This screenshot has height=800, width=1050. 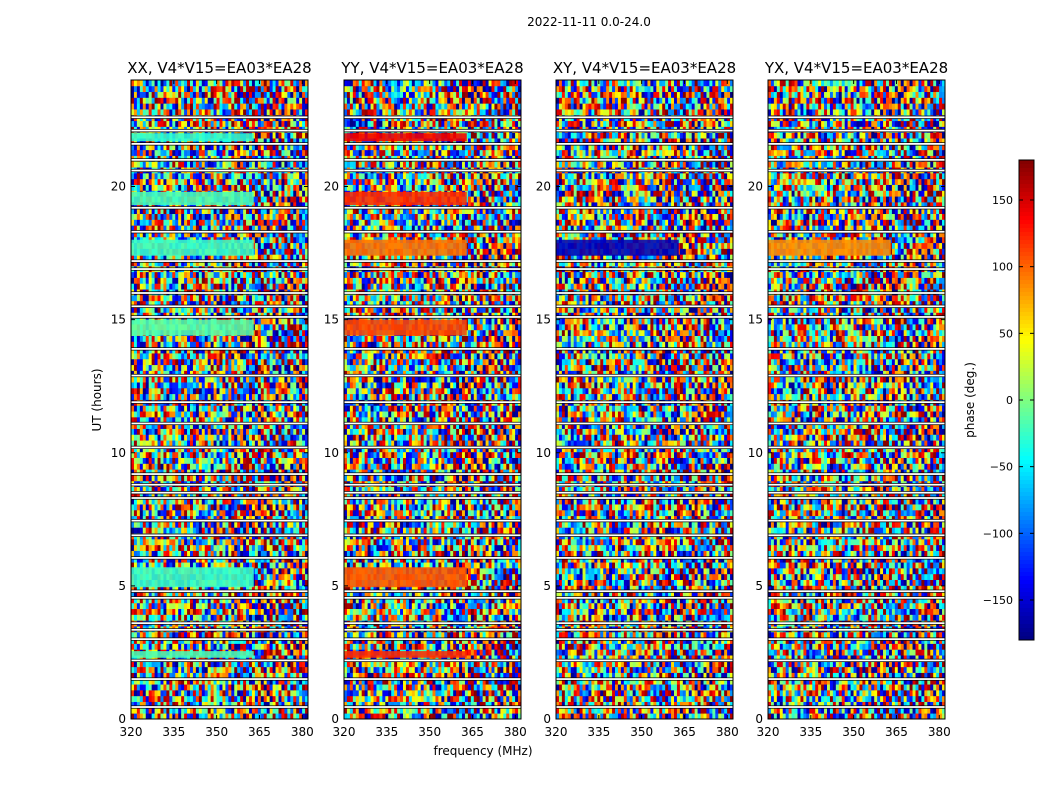 I want to click on panel-frame, so click(x=432, y=399).